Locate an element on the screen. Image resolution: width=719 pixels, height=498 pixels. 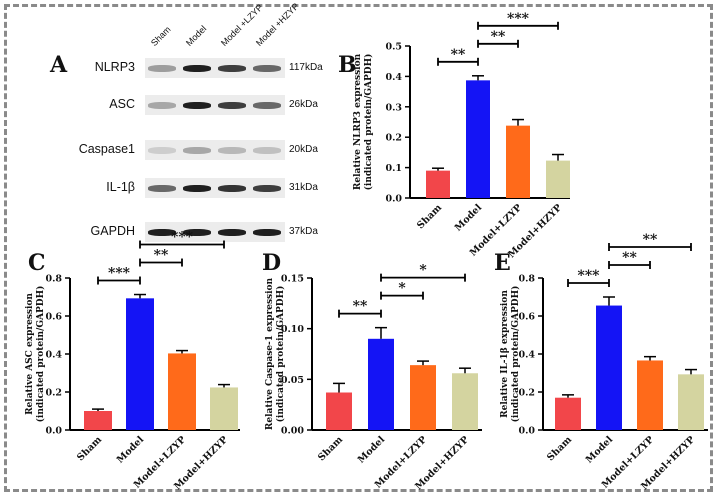
blot-protein-label: GAPDH is located at coordinates (112, 231).